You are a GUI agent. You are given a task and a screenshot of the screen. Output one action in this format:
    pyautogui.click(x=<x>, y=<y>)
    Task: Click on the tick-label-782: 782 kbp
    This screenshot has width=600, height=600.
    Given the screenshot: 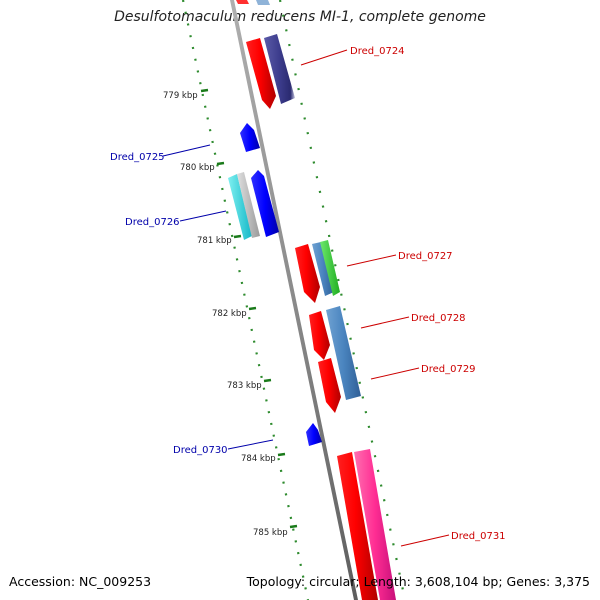 What is the action you would take?
    pyautogui.click(x=229, y=314)
    